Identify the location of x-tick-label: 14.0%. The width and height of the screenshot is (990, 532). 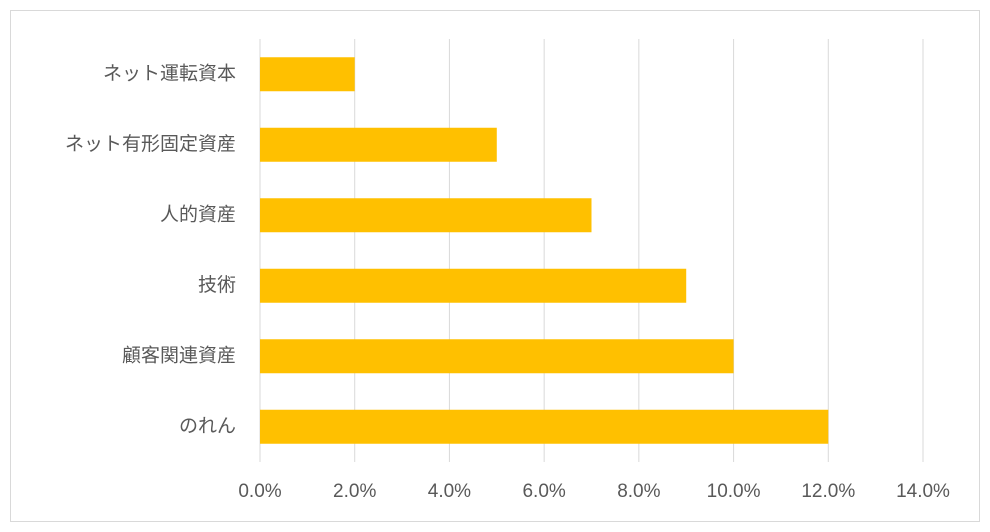
(923, 491).